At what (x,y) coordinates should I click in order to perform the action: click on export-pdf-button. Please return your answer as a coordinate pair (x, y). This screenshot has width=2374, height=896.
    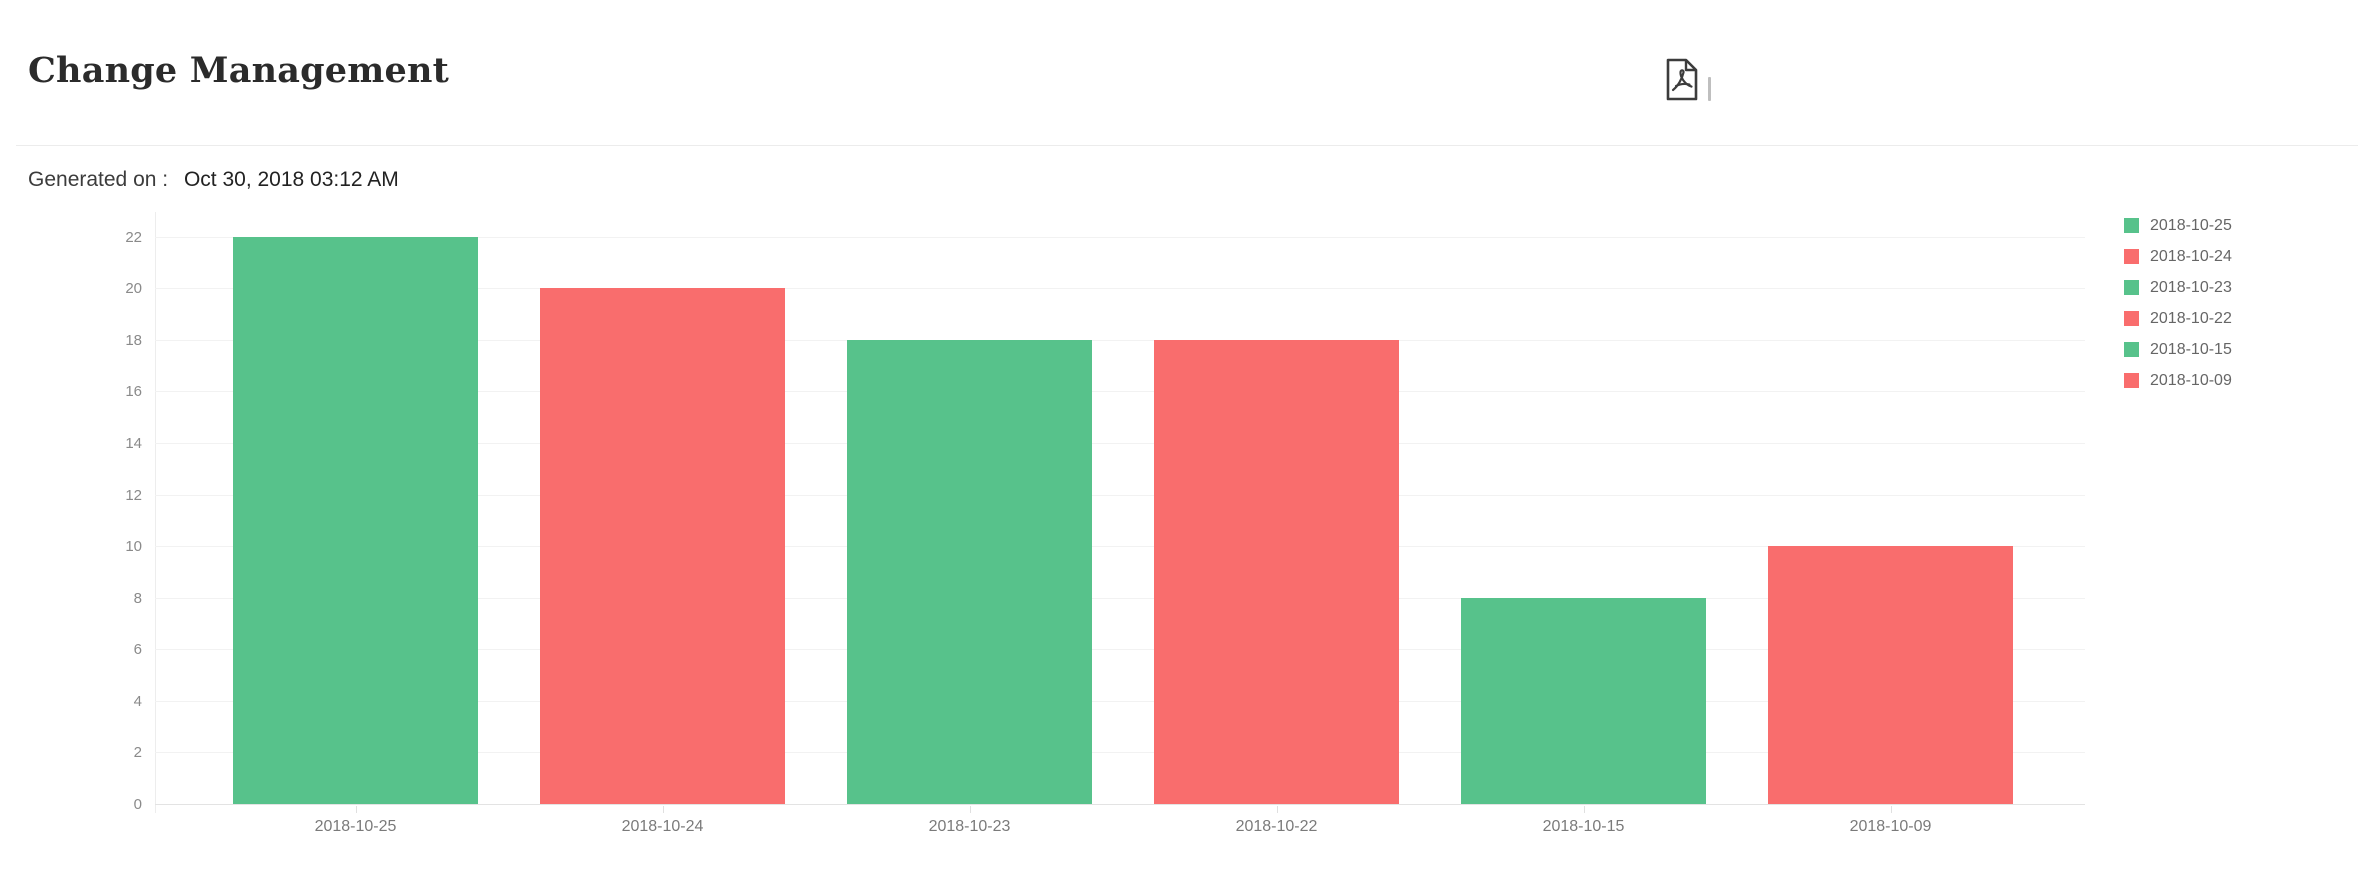
    Looking at the image, I should click on (1682, 81).